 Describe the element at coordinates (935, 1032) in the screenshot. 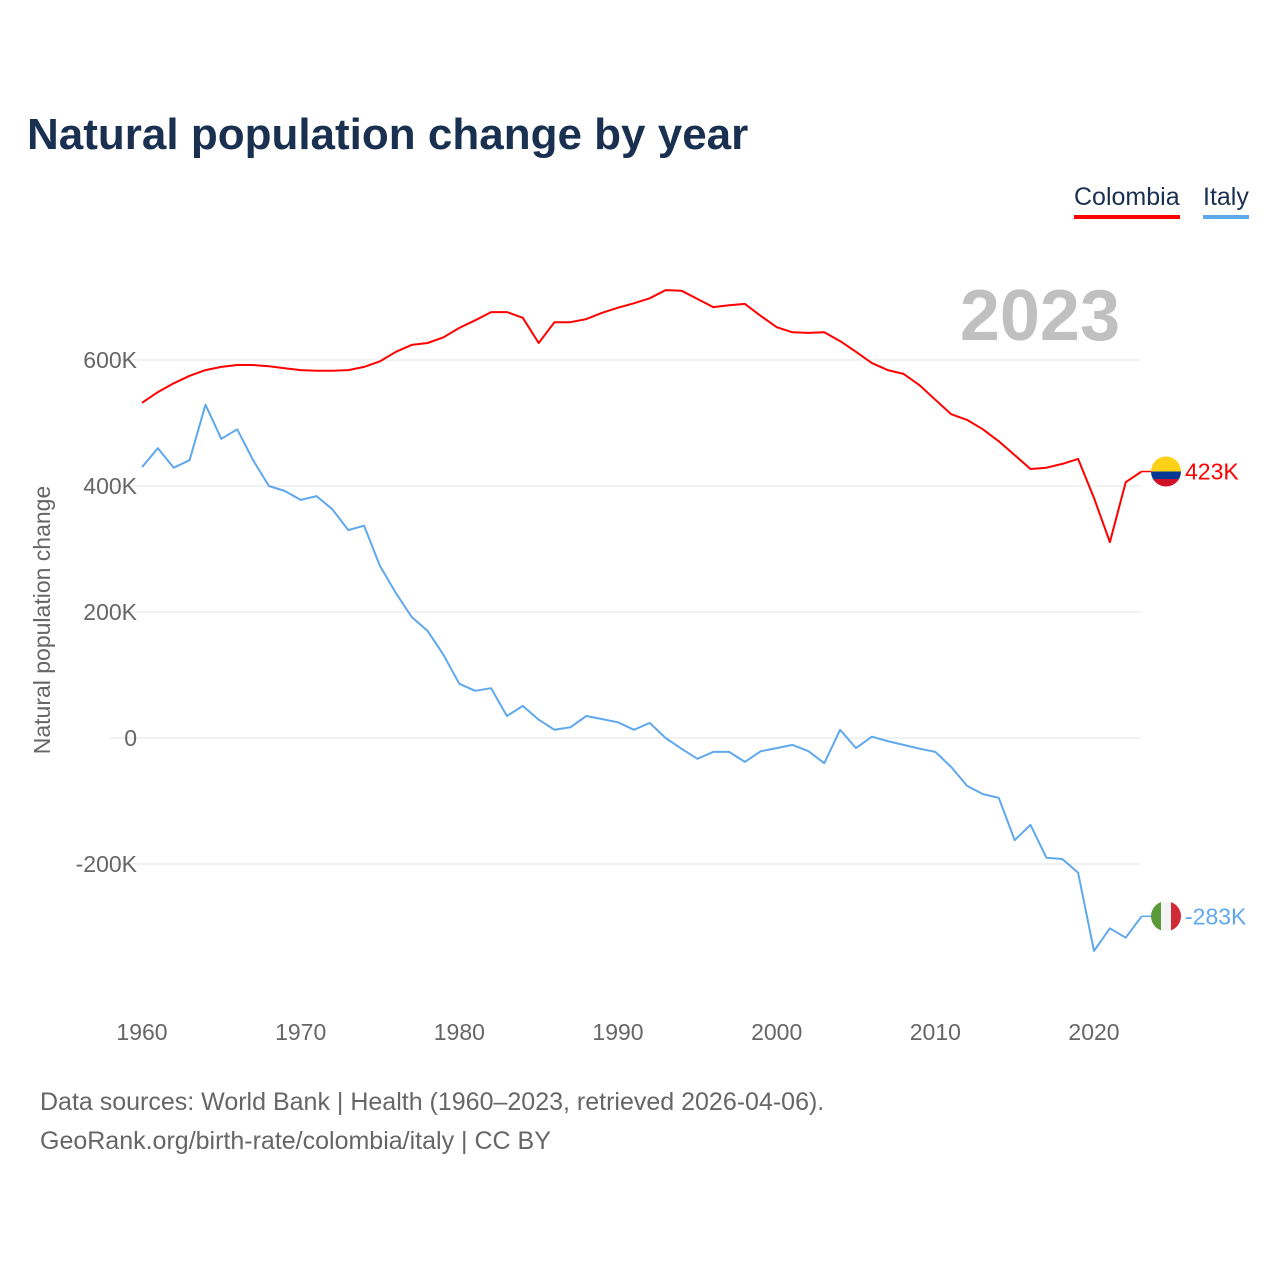

I see `x-tick-label: 2010` at that location.